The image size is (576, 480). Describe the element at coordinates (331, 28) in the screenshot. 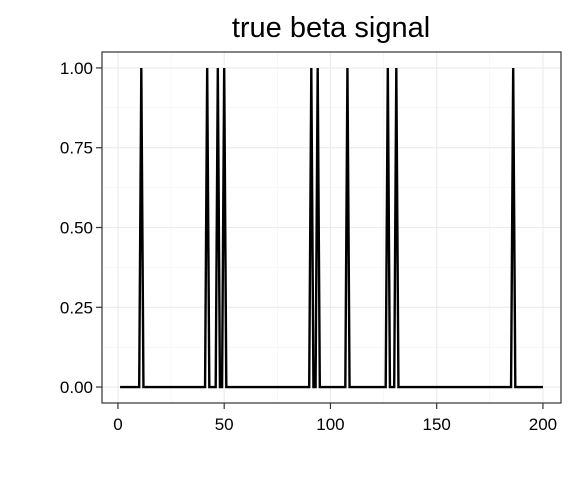

I see `chart-title: true beta signal` at that location.